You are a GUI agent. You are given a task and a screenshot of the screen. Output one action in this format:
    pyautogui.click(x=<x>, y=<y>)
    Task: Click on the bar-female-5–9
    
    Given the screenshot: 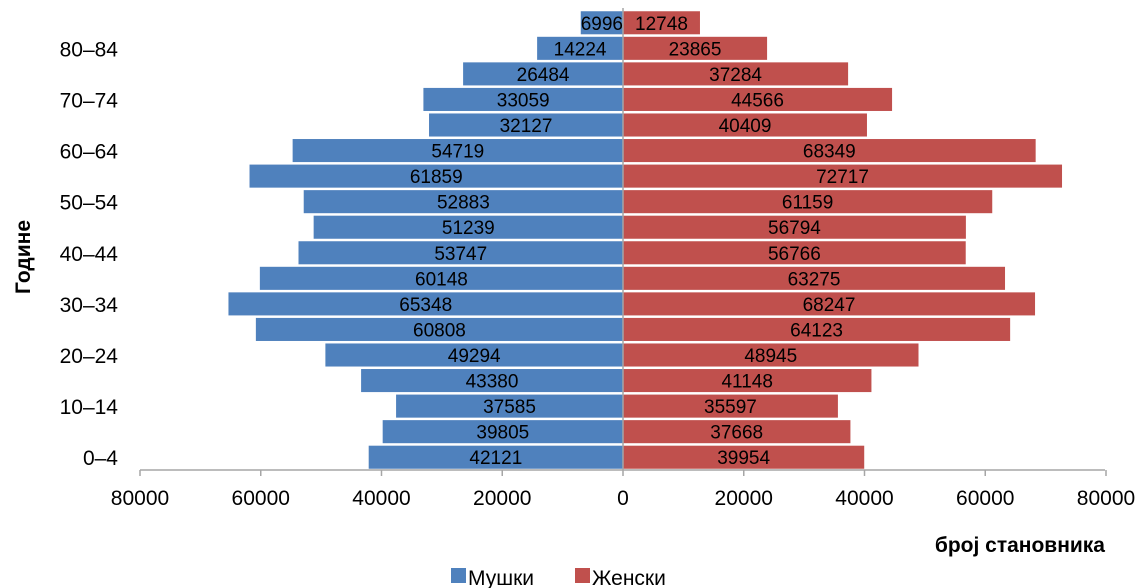 What is the action you would take?
    pyautogui.click(x=737, y=432)
    